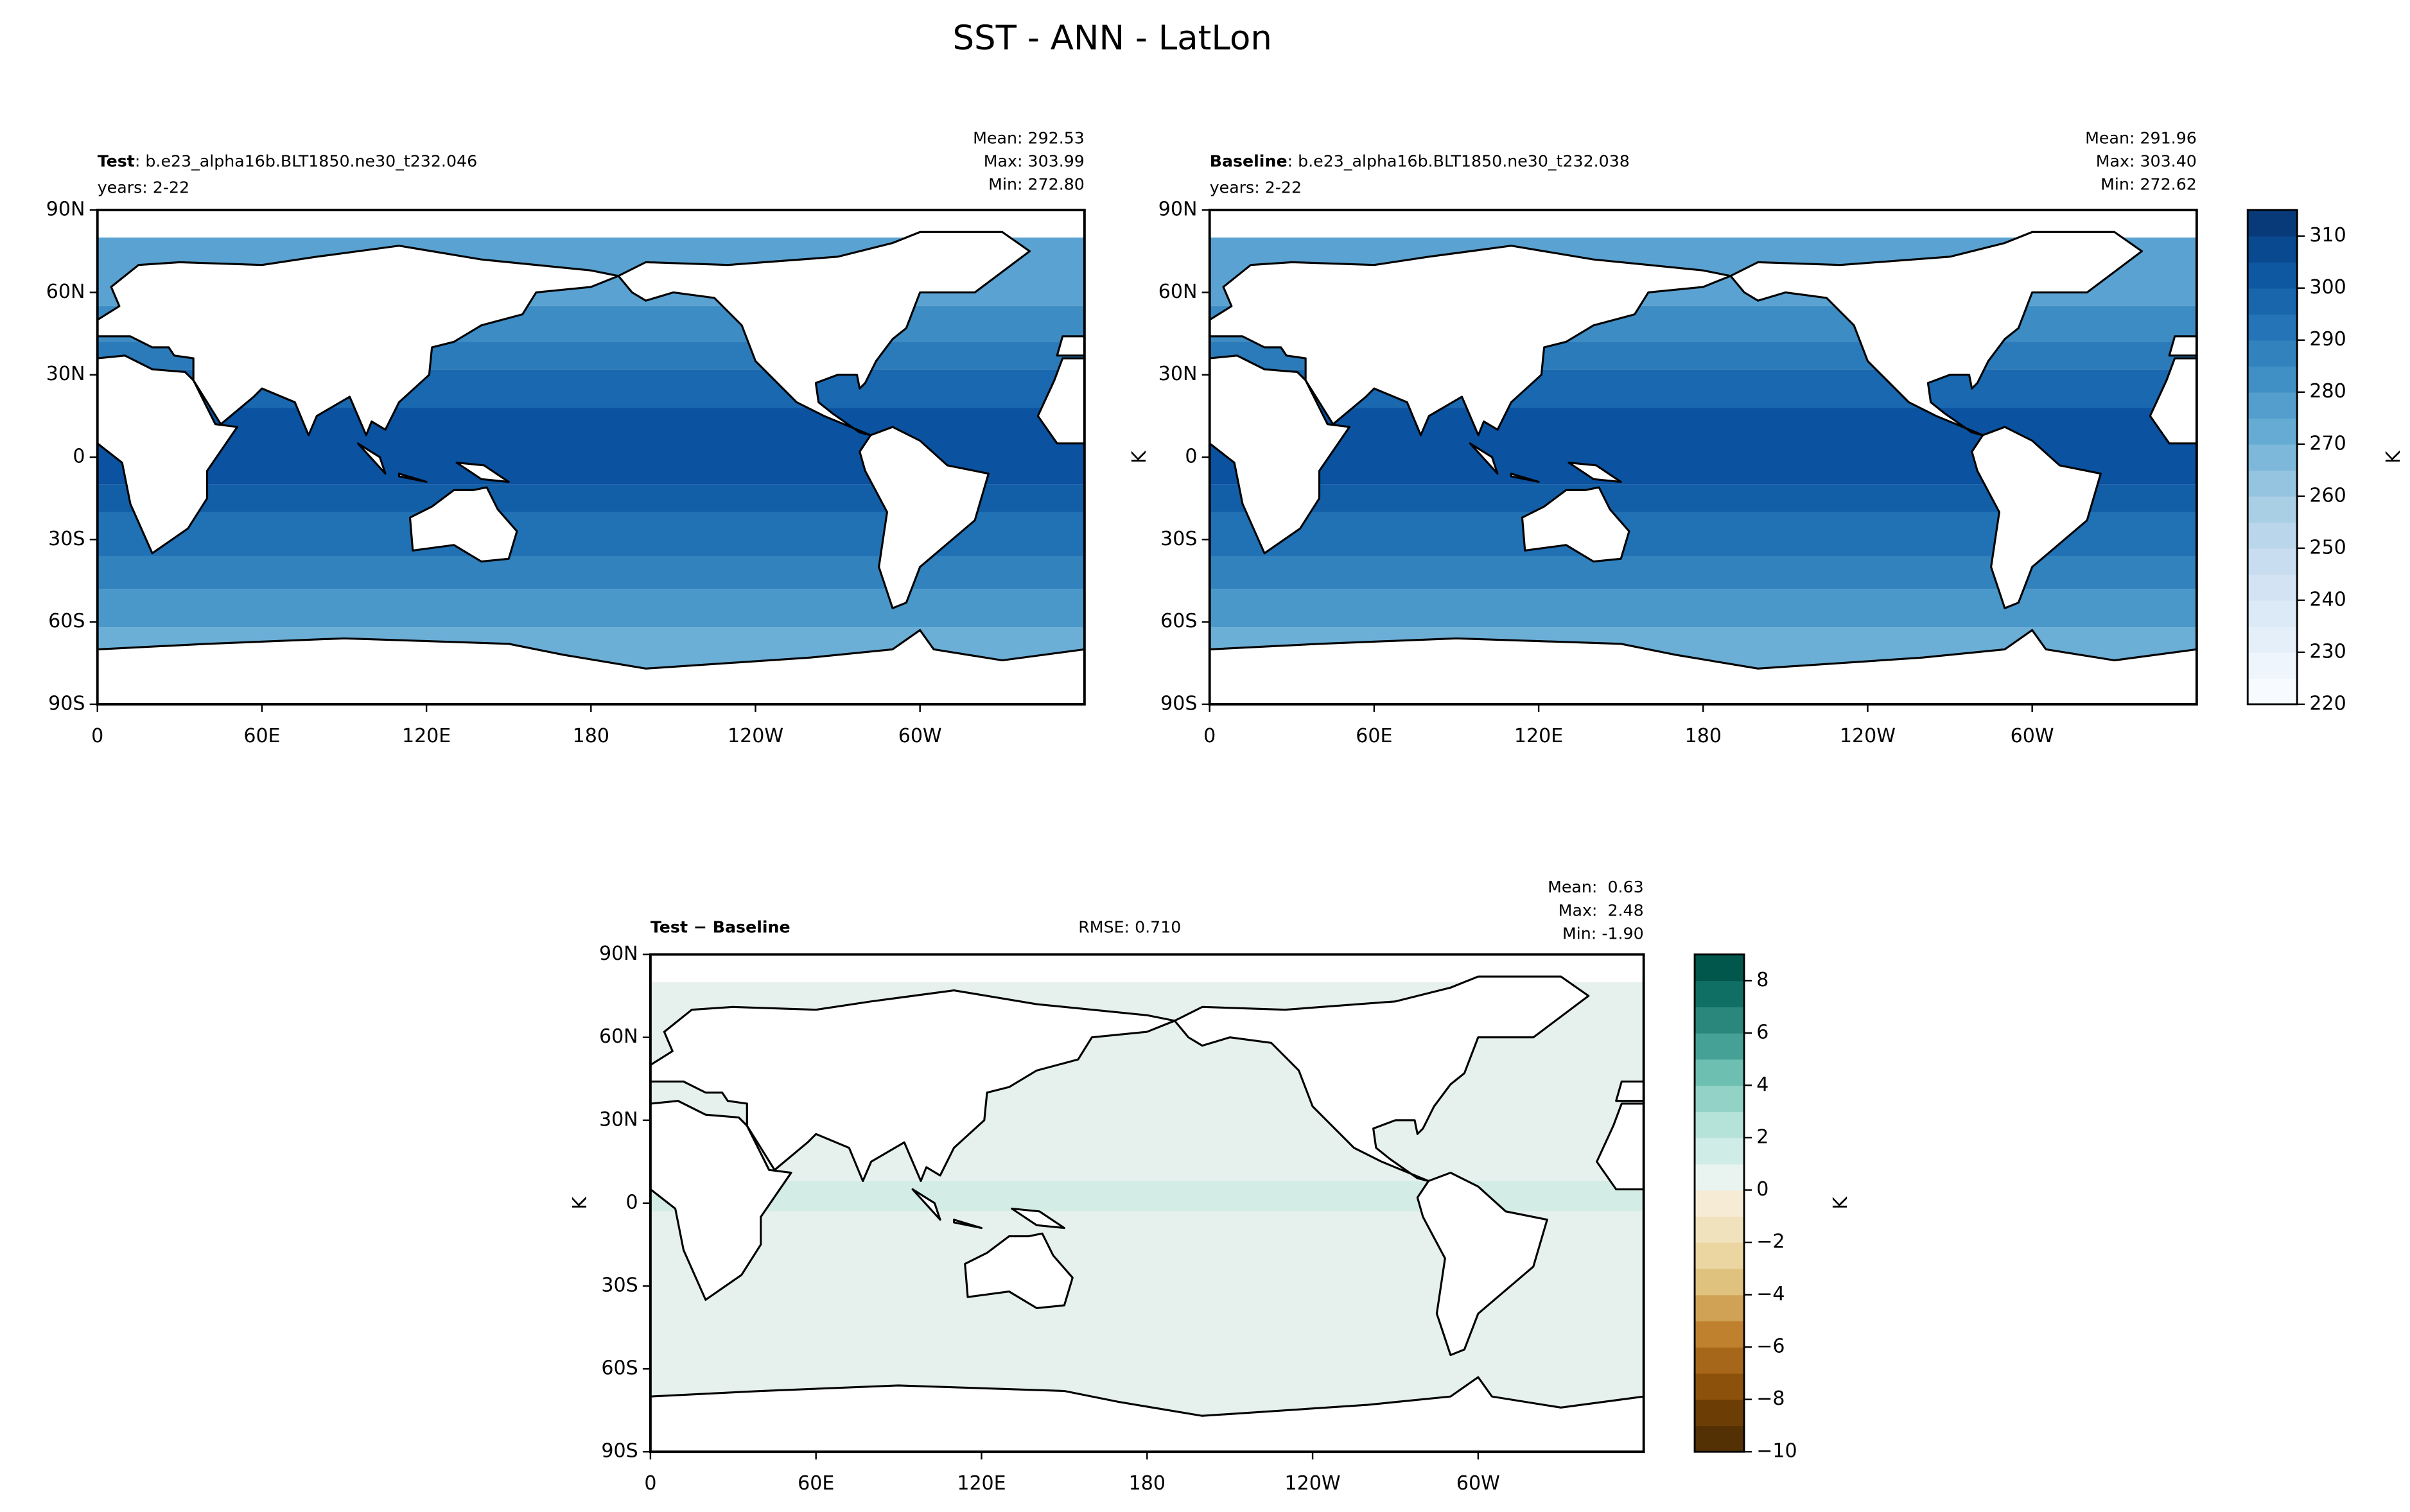 This screenshot has width=2410, height=1512. I want to click on title-bold: Baseline, so click(1249, 161).